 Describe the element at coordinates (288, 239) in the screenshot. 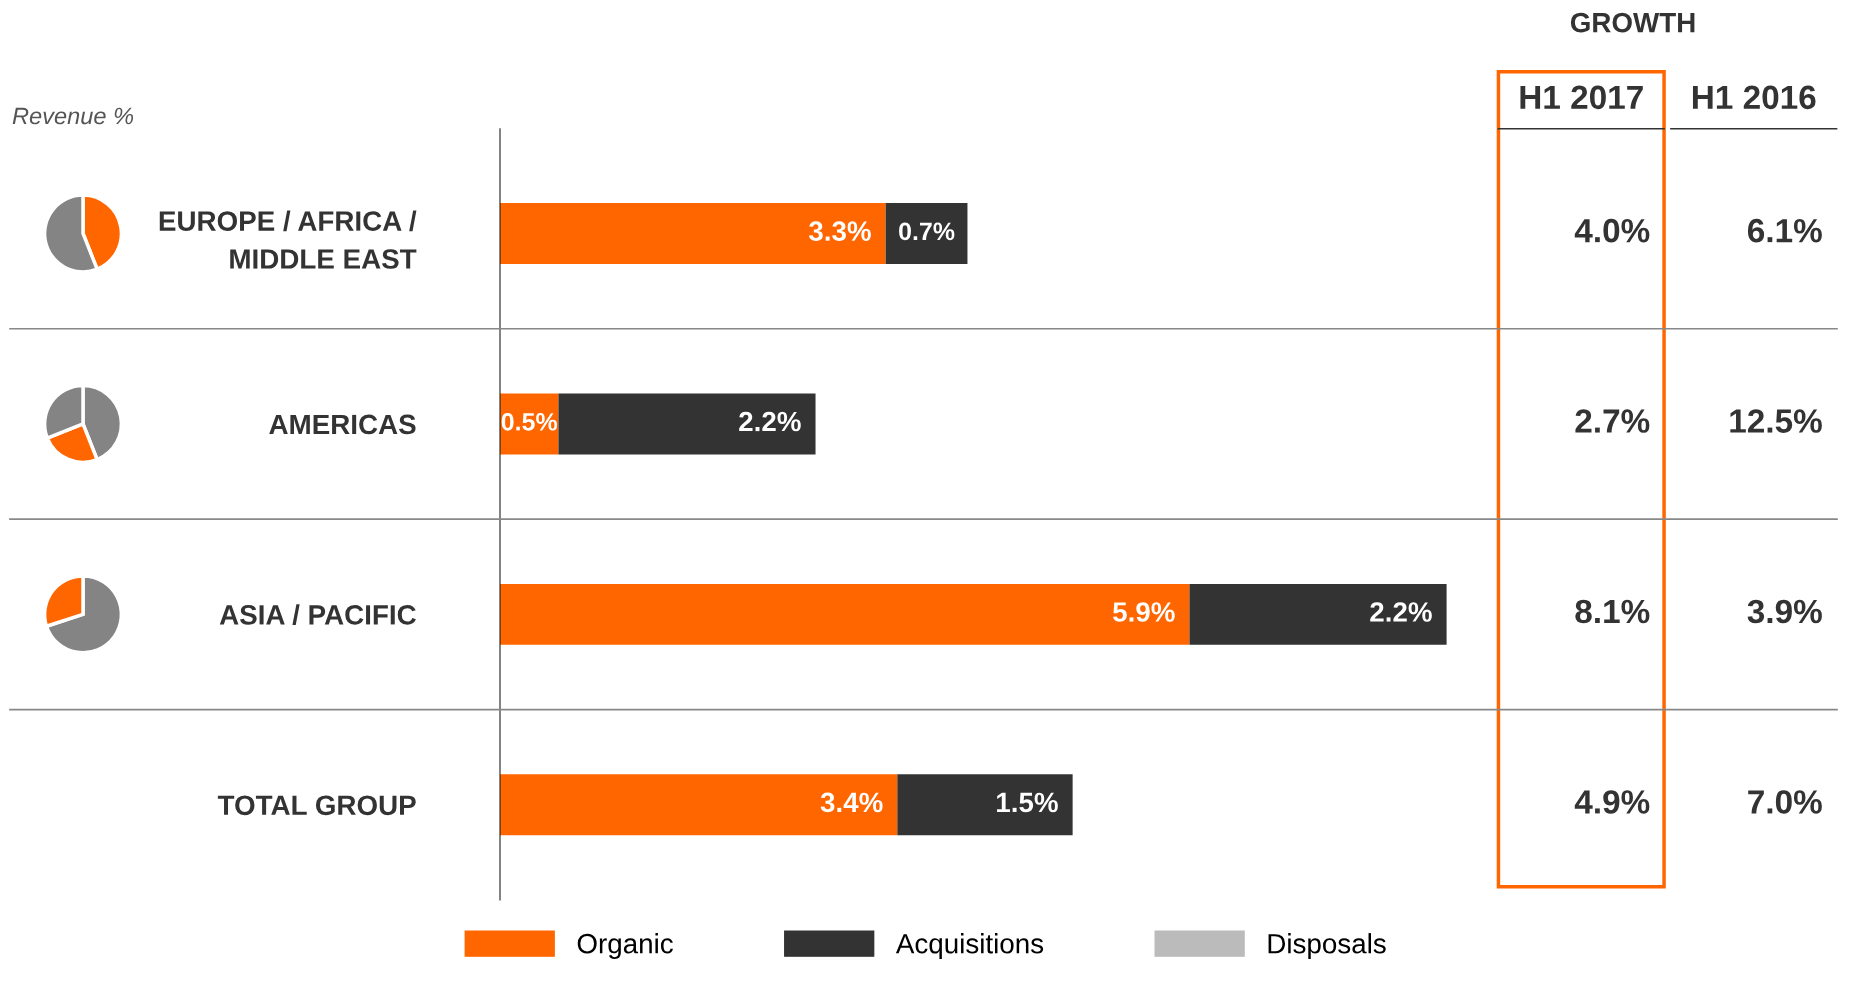

I see `y-tick-label: EUROPE / AFRICA / MIDDLE EAST` at that location.